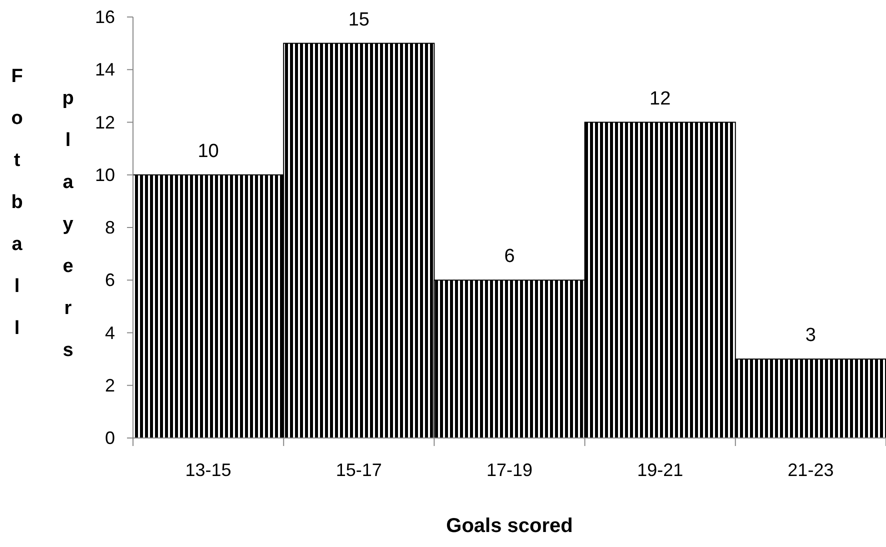 The height and width of the screenshot is (547, 886). What do you see at coordinates (509, 526) in the screenshot?
I see `x-axis-title: Goals scored` at bounding box center [509, 526].